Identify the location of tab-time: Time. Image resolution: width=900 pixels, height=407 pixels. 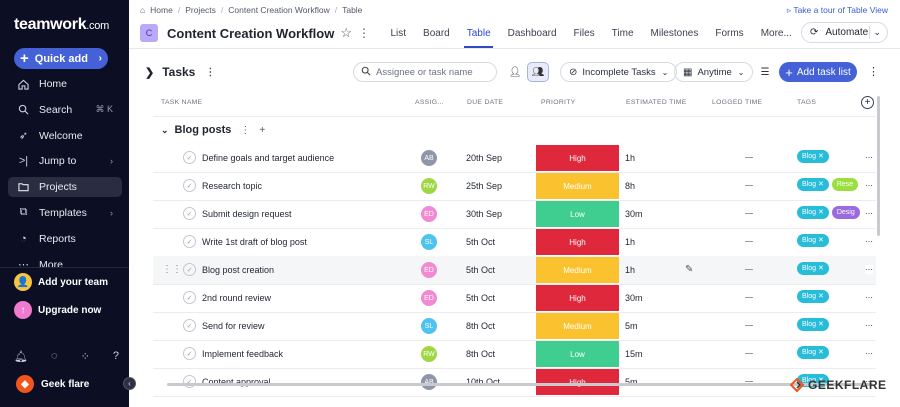
(622, 33).